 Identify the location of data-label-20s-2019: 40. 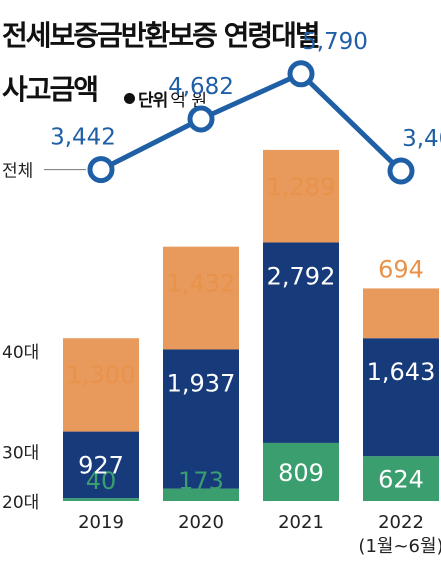
(101, 481).